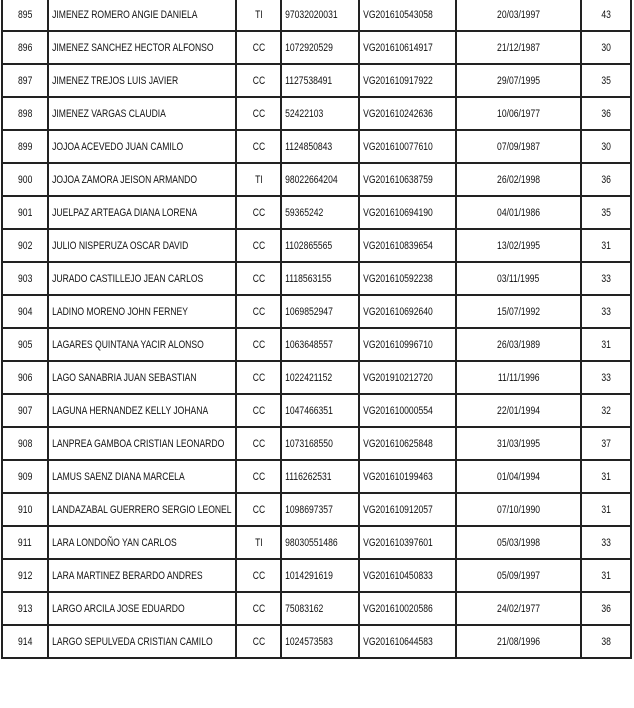  I want to click on row-number: 903, so click(25, 278).